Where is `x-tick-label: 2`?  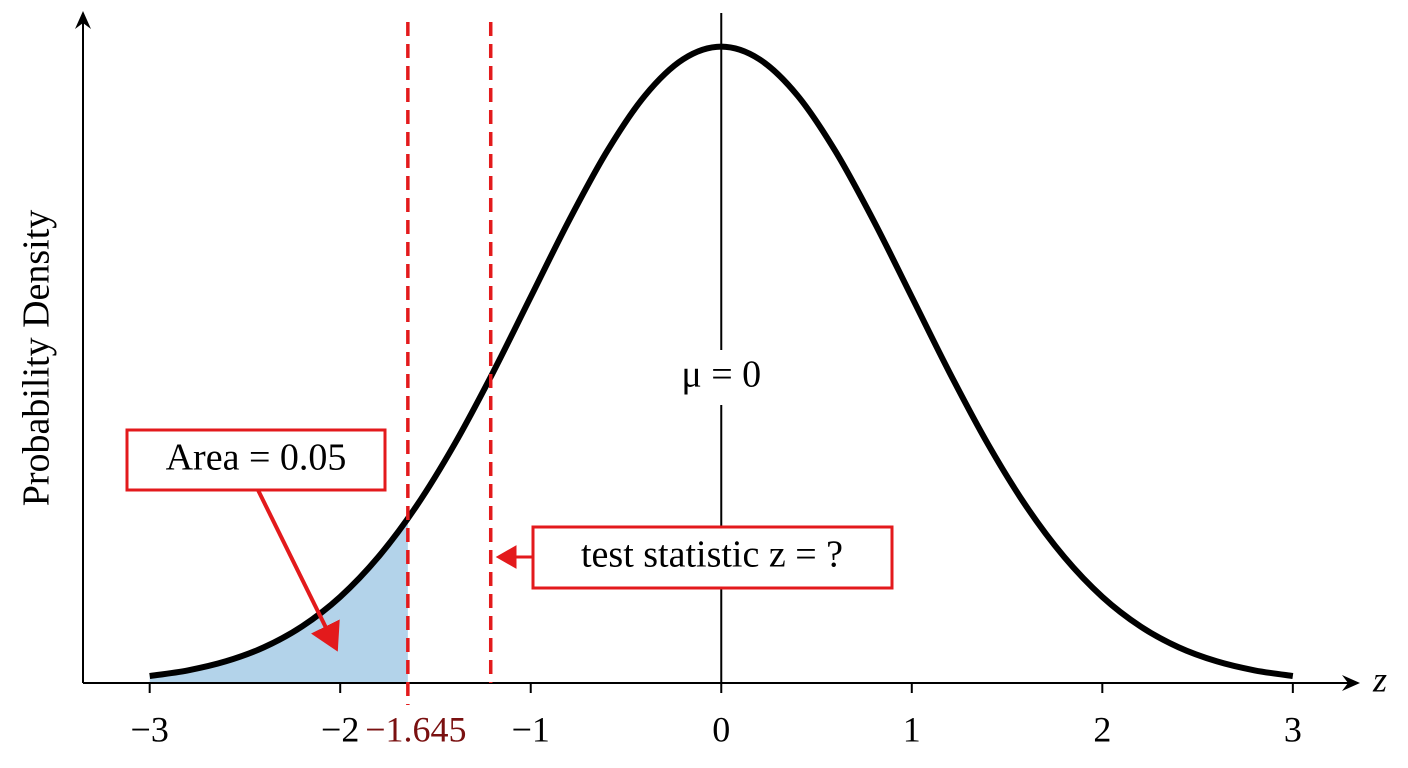 x-tick-label: 2 is located at coordinates (1102, 729).